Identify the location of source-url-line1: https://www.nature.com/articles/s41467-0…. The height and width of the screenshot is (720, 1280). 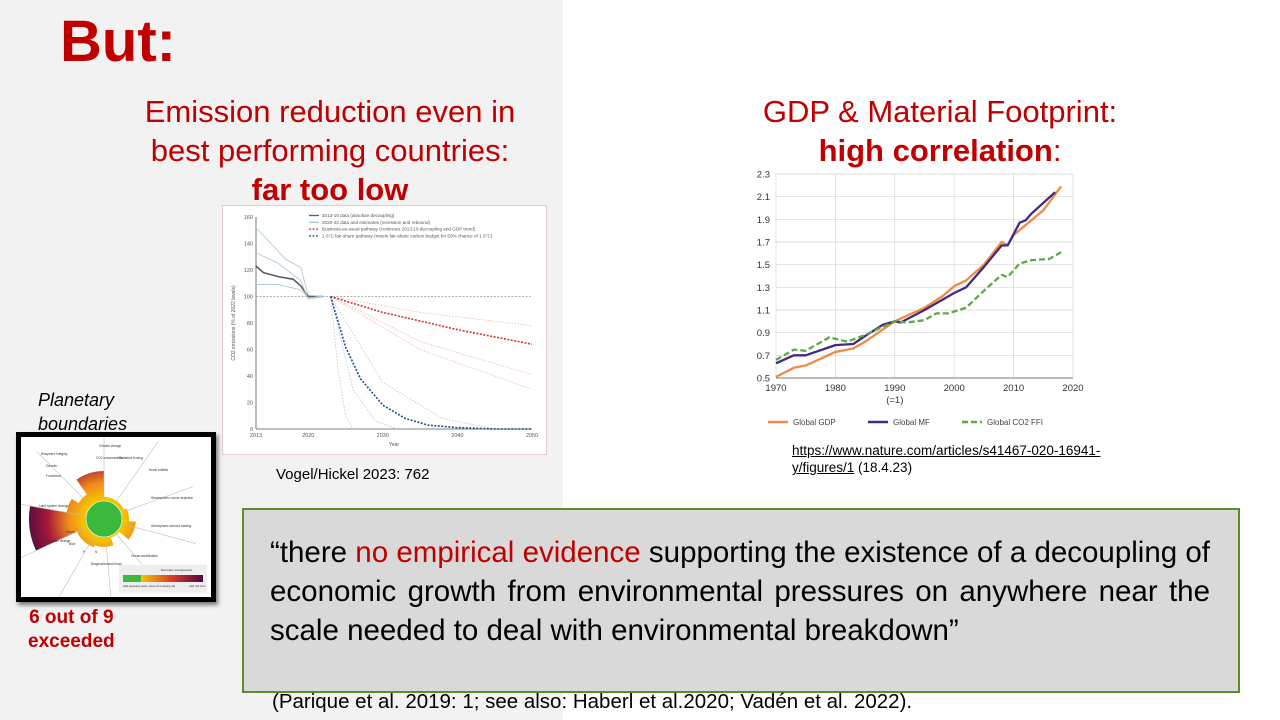
(946, 450).